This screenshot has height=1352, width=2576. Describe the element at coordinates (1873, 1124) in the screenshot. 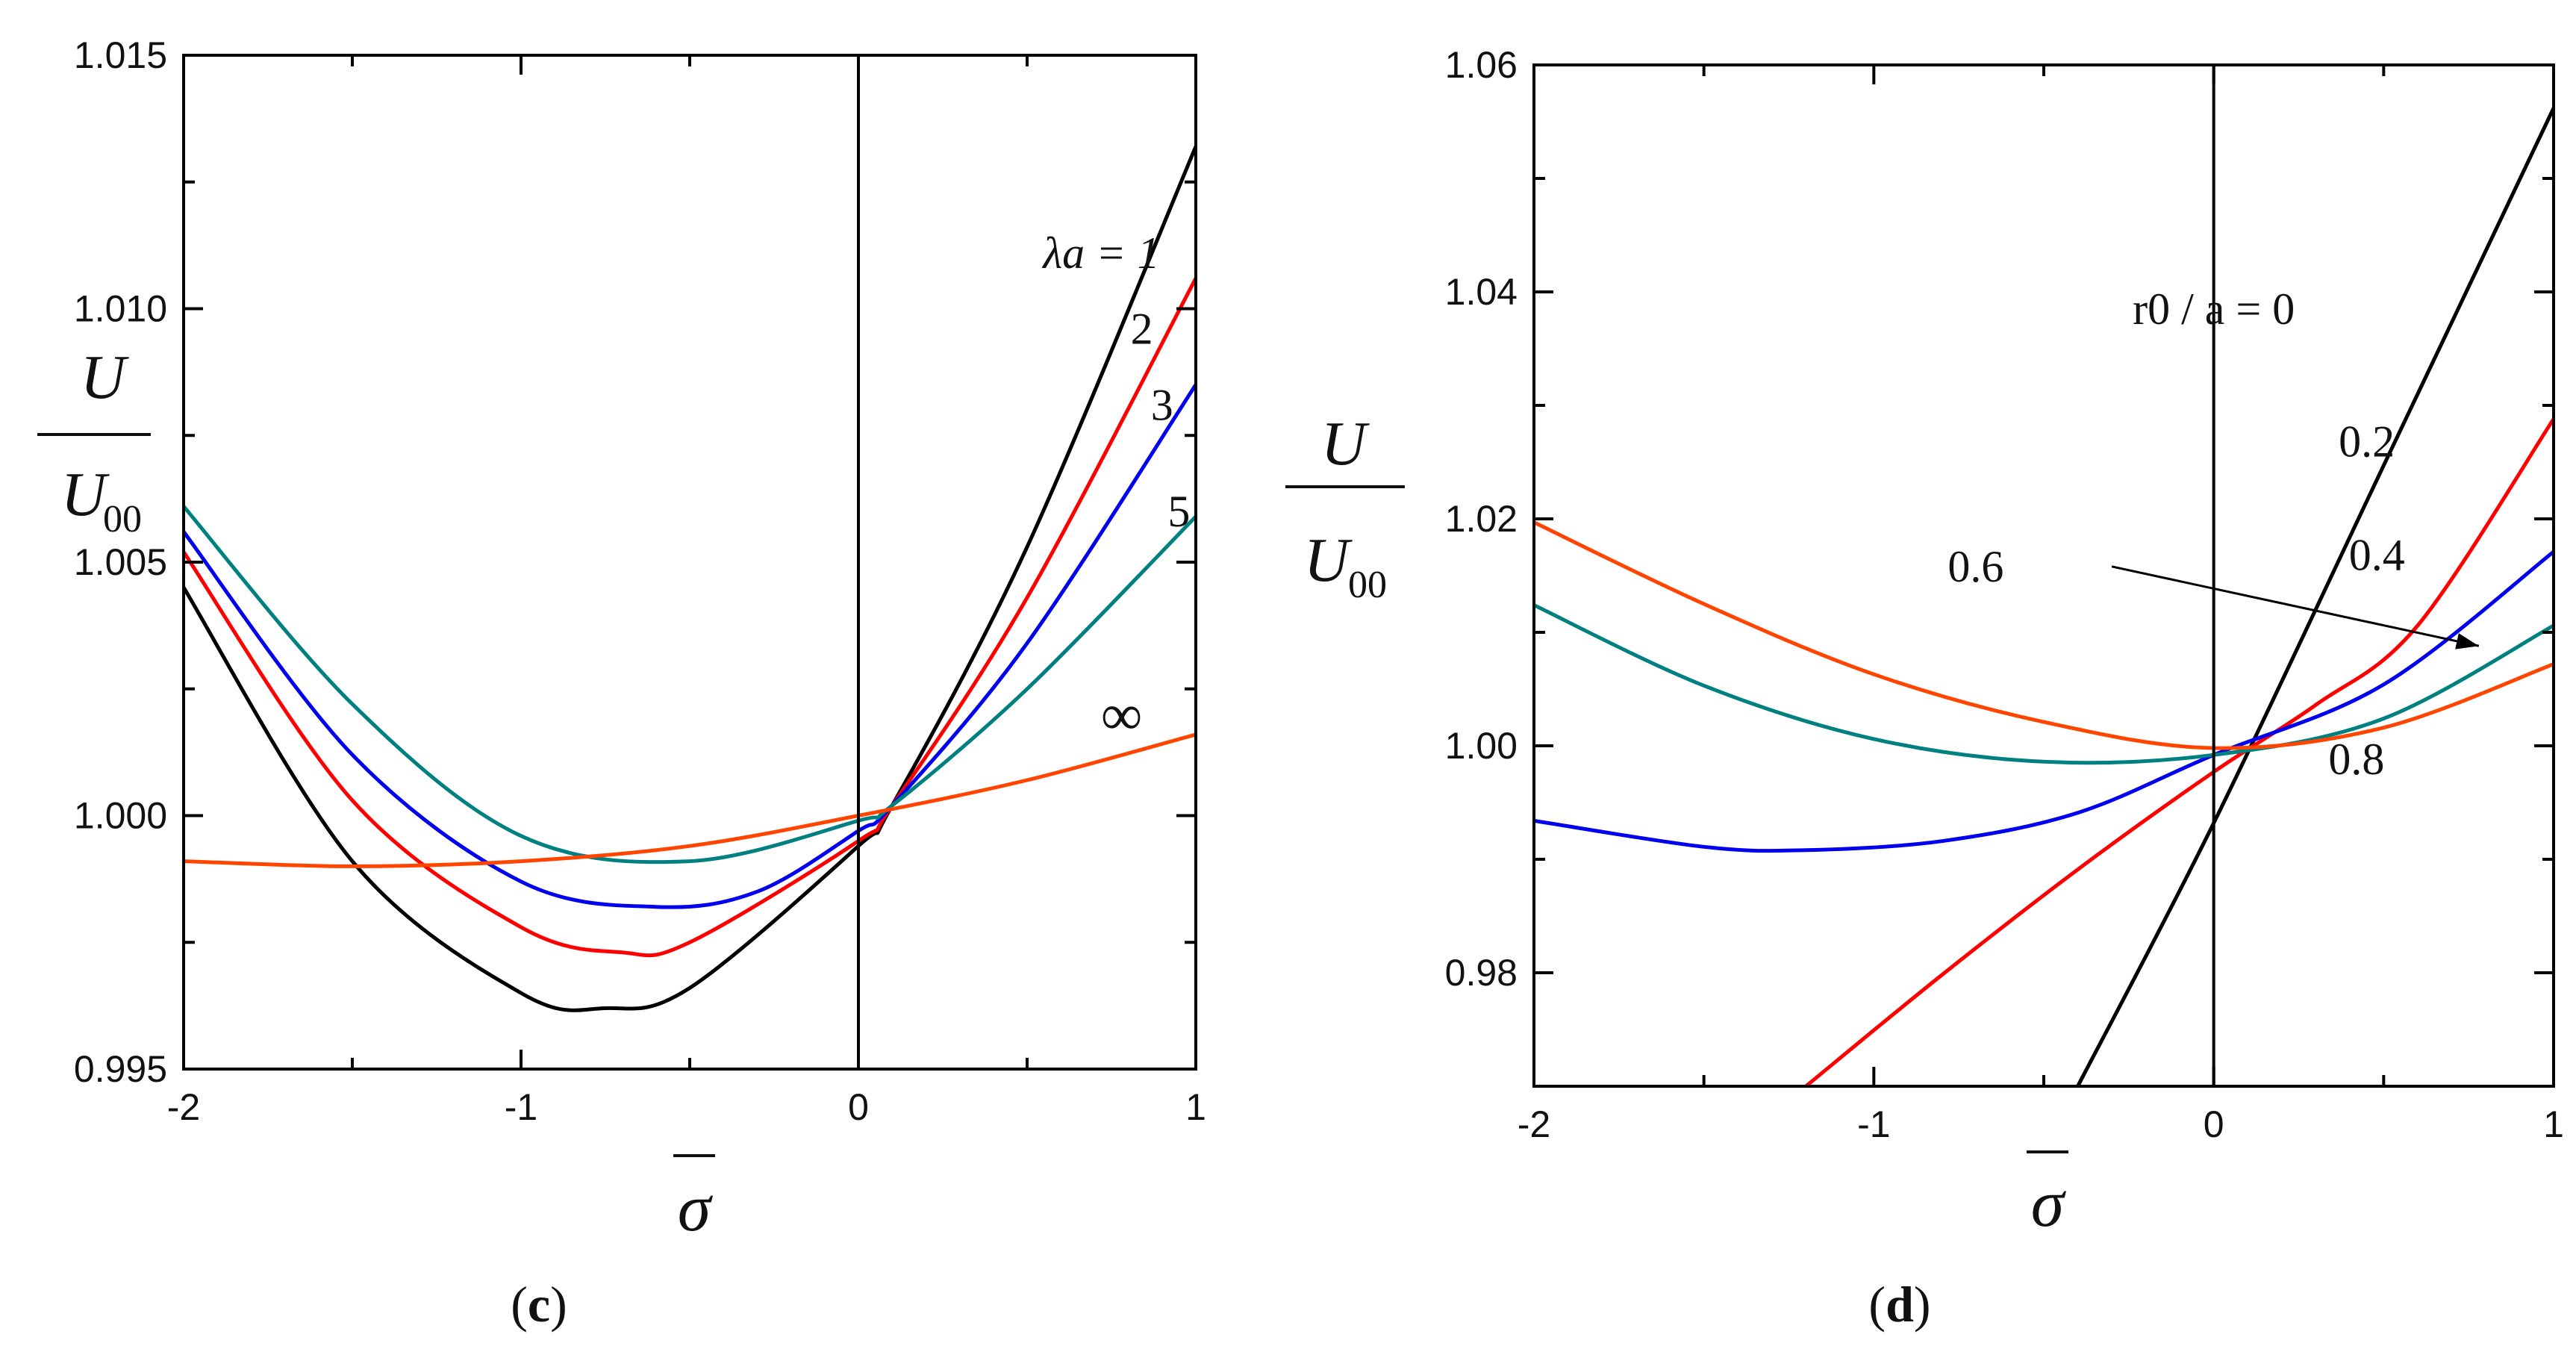

I see `panel-d-xtick-label-1: -1` at that location.